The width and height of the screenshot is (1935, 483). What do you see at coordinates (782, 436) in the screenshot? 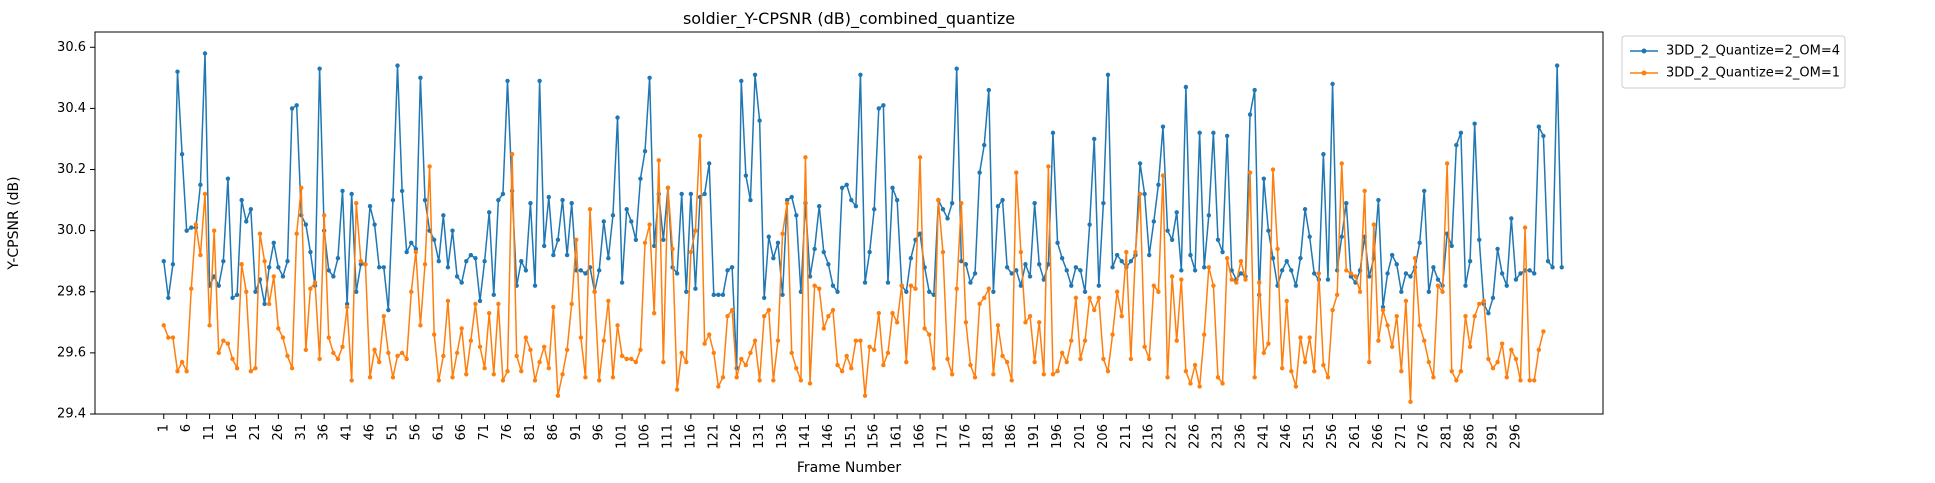
I see `x-tick-label: 136` at bounding box center [782, 436].